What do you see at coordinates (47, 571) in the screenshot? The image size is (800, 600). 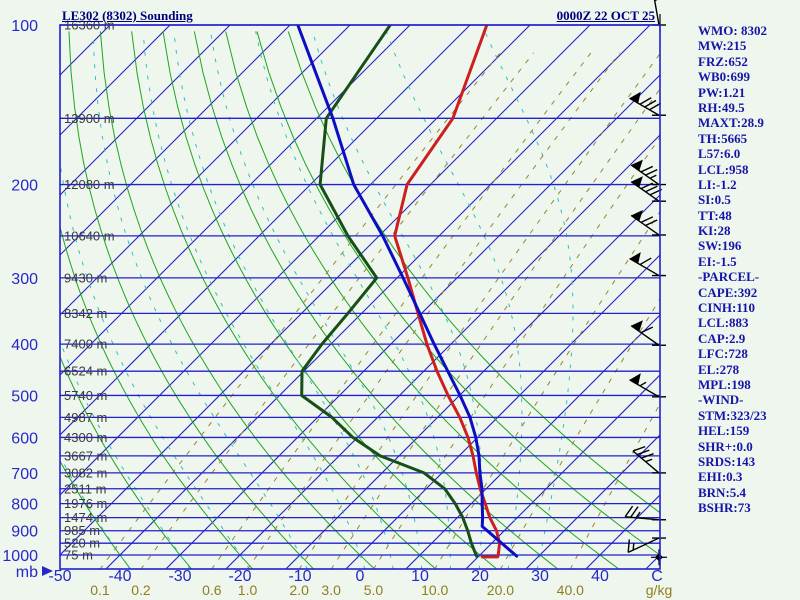 I see `pressure-axis-arrow` at bounding box center [47, 571].